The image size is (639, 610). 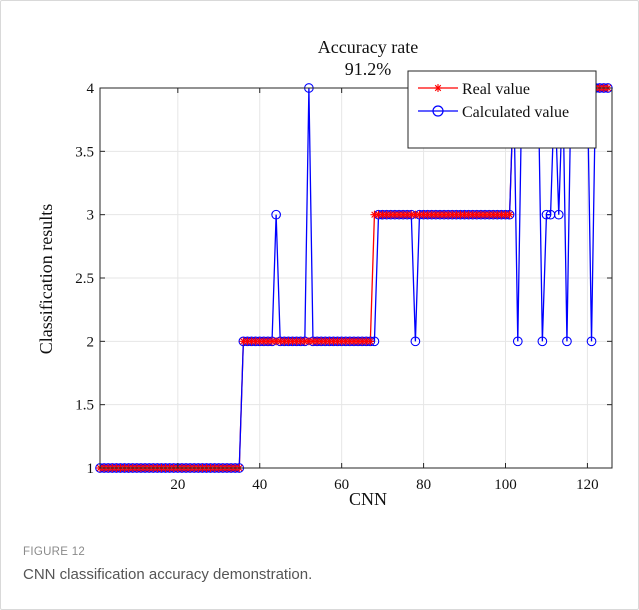 What do you see at coordinates (54, 552) in the screenshot?
I see `figure-label: FIGURE 12` at bounding box center [54, 552].